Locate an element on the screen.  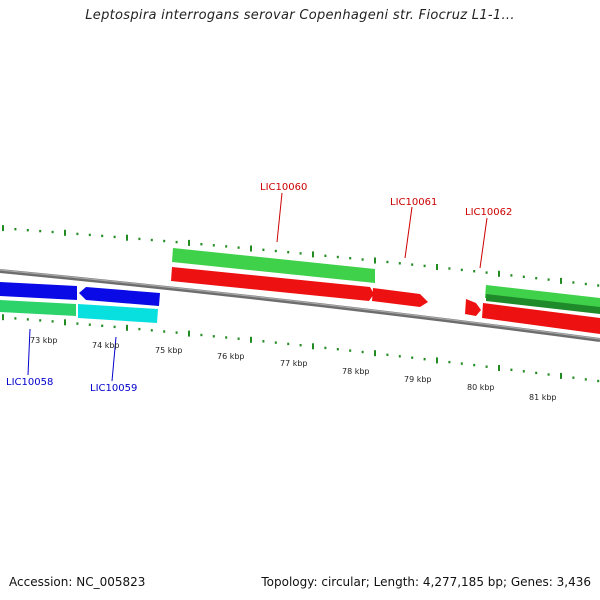
gene-lic10060-reverse is located at coordinates (272, 284).